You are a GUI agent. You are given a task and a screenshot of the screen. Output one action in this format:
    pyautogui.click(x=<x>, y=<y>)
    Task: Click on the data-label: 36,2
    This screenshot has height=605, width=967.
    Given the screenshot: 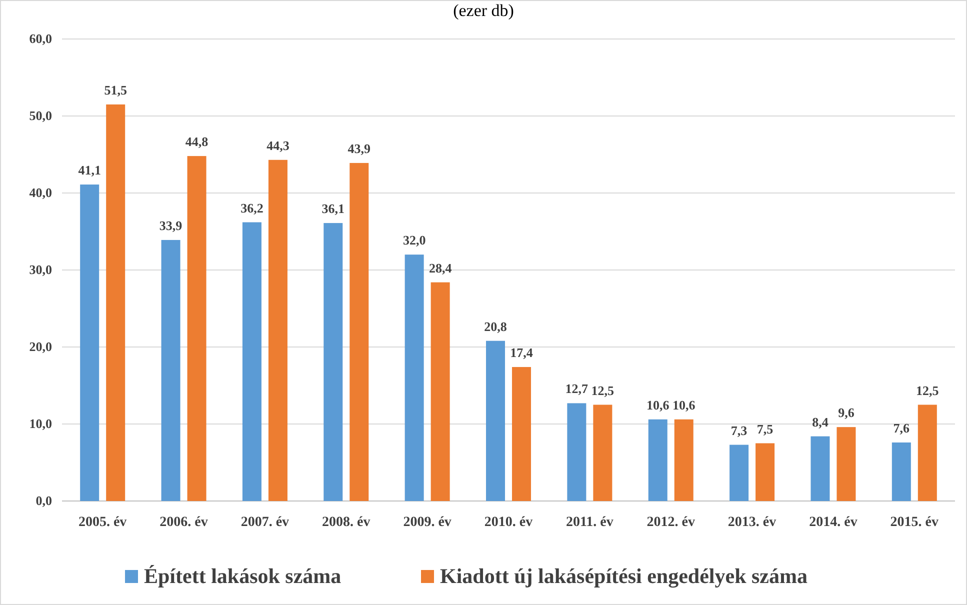 What is the action you would take?
    pyautogui.click(x=252, y=208)
    